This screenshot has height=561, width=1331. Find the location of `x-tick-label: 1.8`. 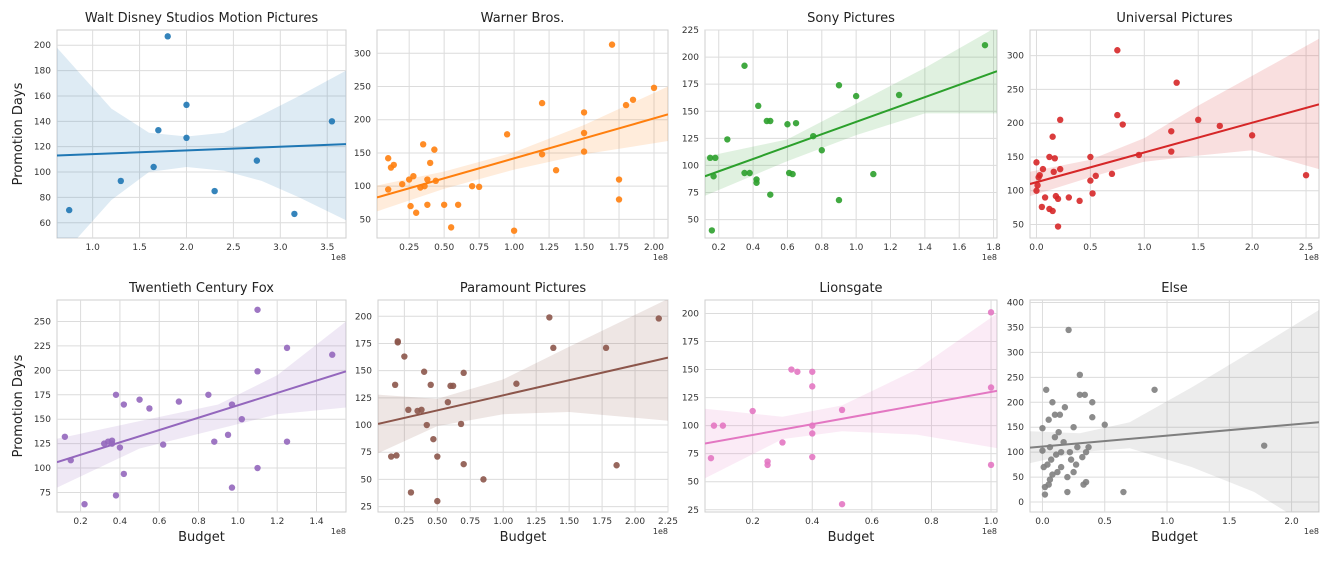

x-tick-label: 1.8 is located at coordinates (993, 248).